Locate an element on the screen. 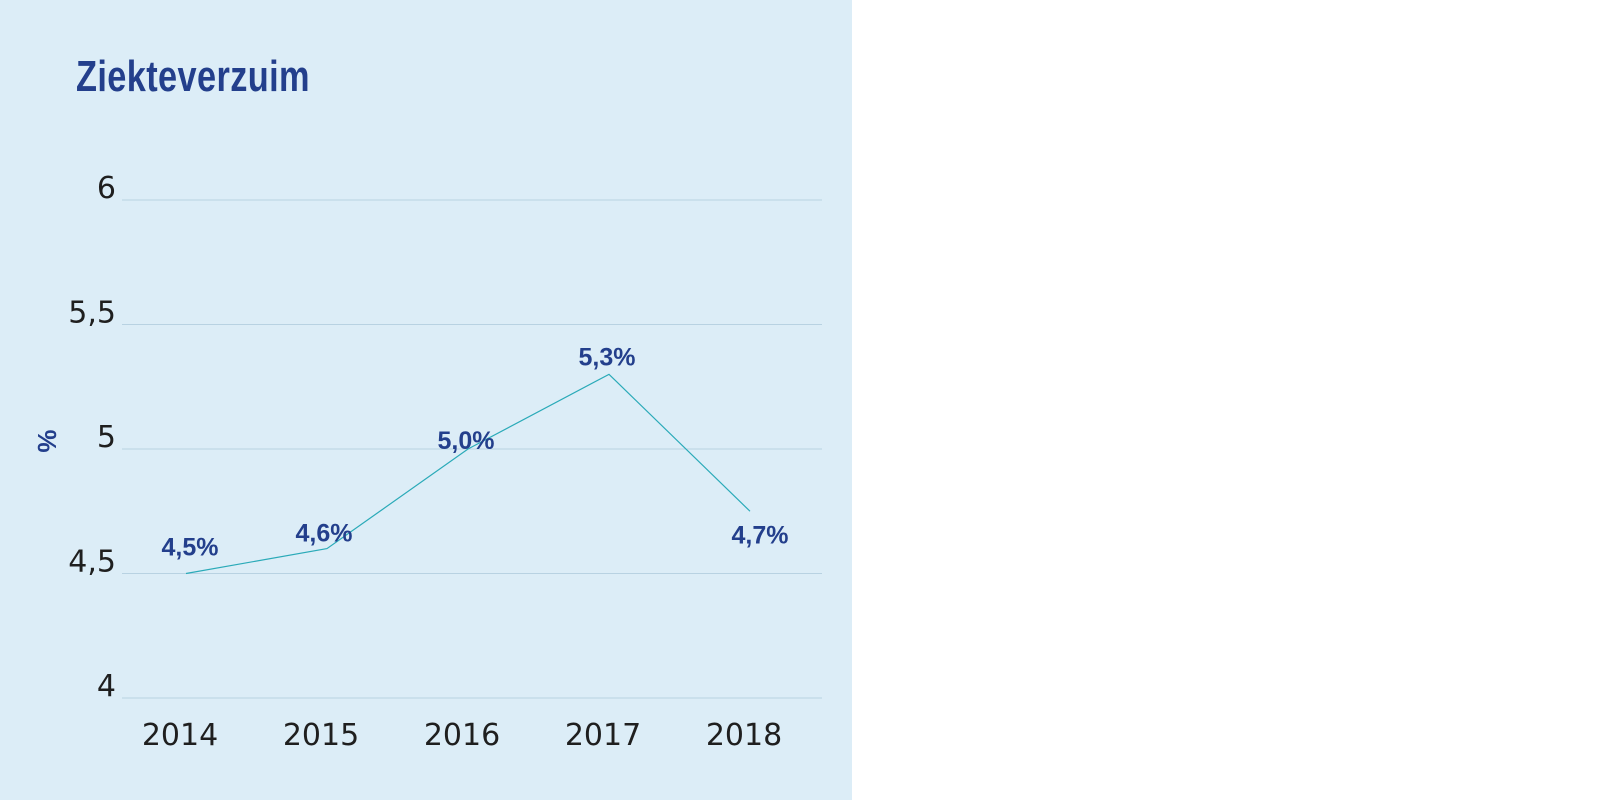  data-label: 5,0% is located at coordinates (466, 441).